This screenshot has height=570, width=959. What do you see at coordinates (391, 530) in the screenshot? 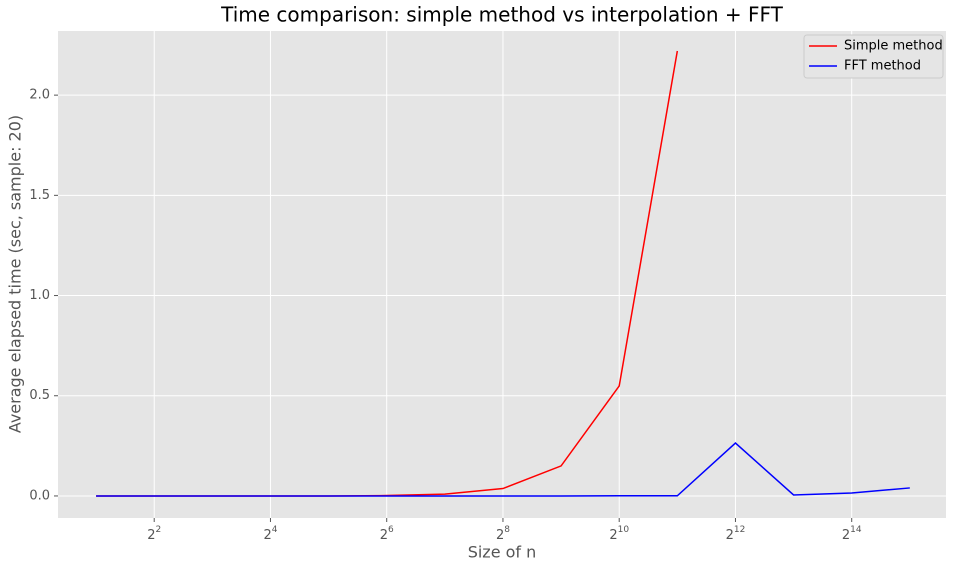
I see `tick-exponent: 6` at bounding box center [391, 530].